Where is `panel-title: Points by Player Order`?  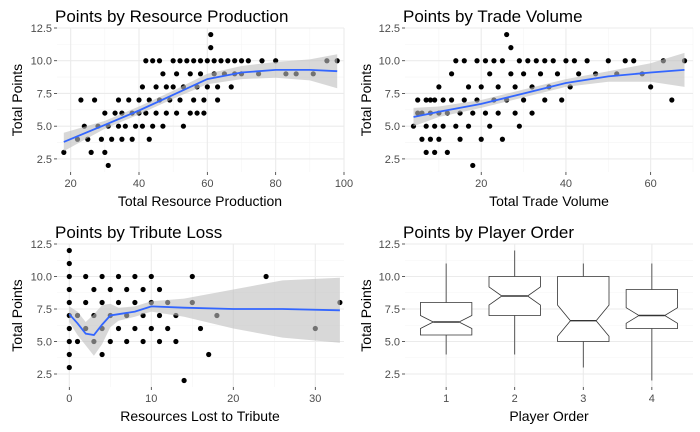 panel-title: Points by Player Order is located at coordinates (488, 232).